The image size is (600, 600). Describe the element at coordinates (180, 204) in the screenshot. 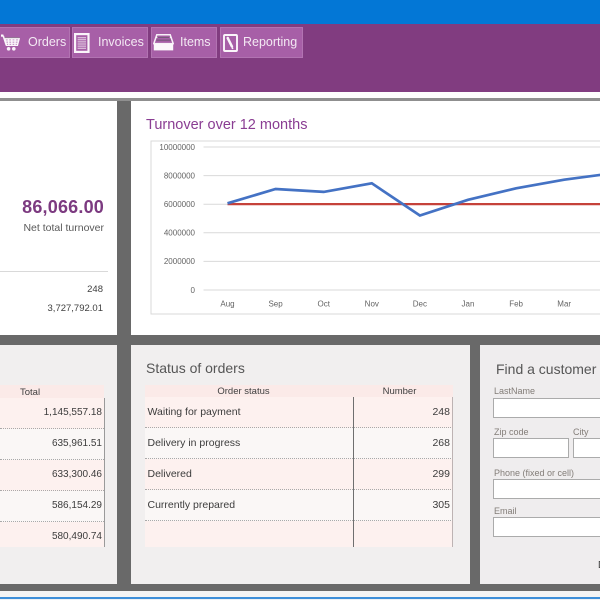

I see `svg-text: 6000000` at that location.